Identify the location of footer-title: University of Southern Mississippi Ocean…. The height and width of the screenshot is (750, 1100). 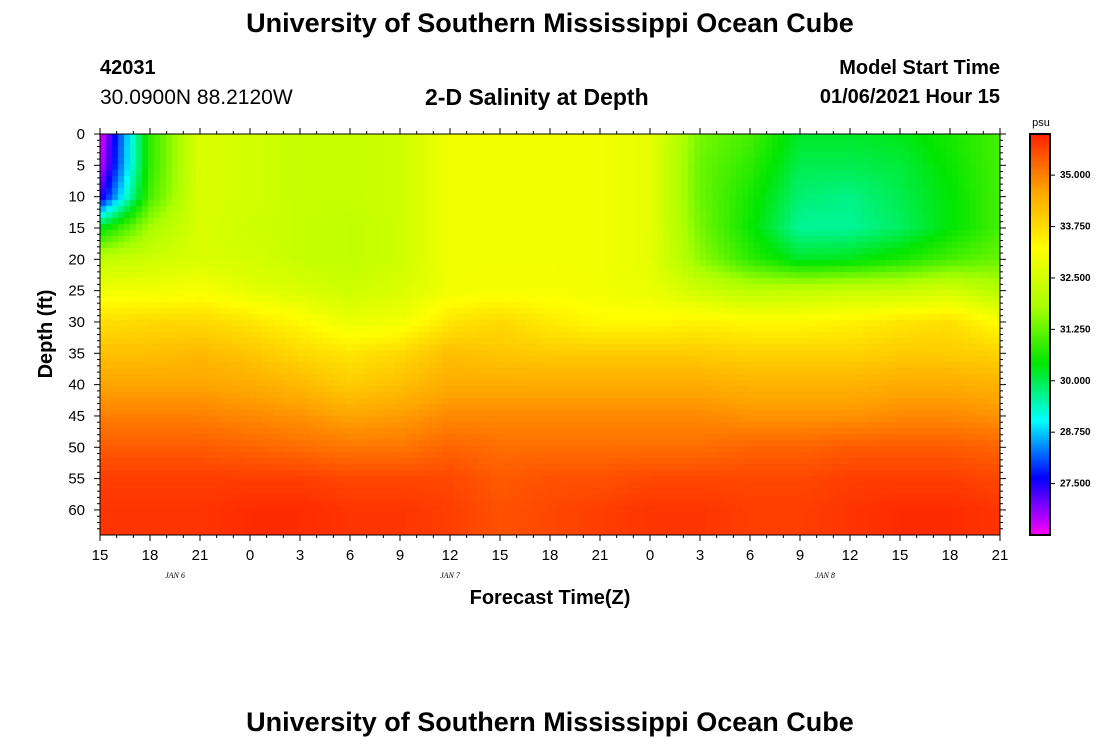
(550, 722).